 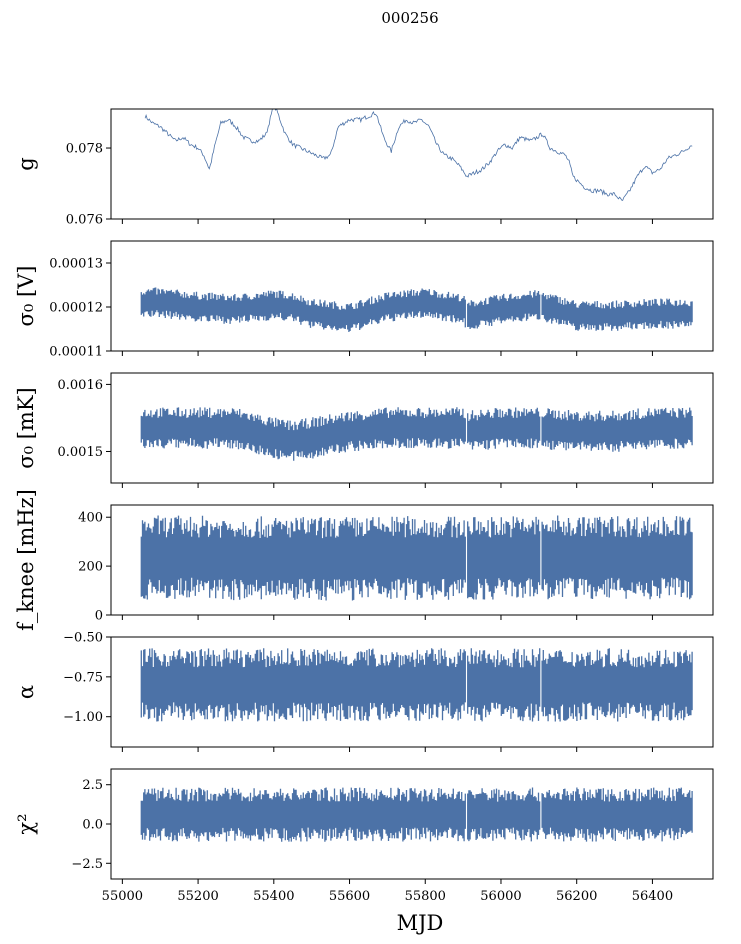 I want to click on y-tick-label-2-1: 0.00011, so click(x=76, y=352).